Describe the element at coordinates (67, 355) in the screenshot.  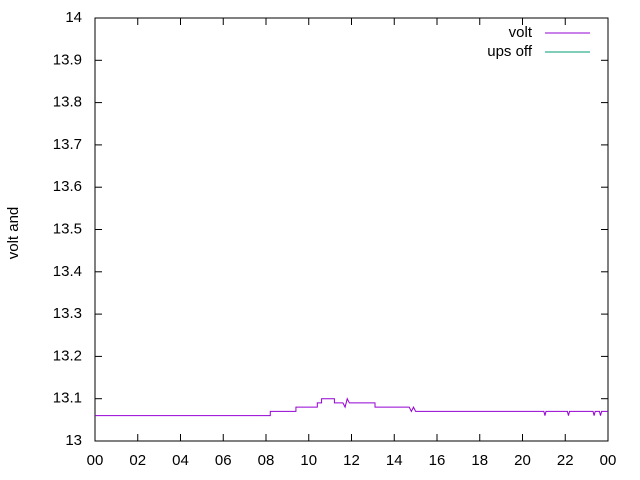
I see `y-tick-label: 13.2` at that location.